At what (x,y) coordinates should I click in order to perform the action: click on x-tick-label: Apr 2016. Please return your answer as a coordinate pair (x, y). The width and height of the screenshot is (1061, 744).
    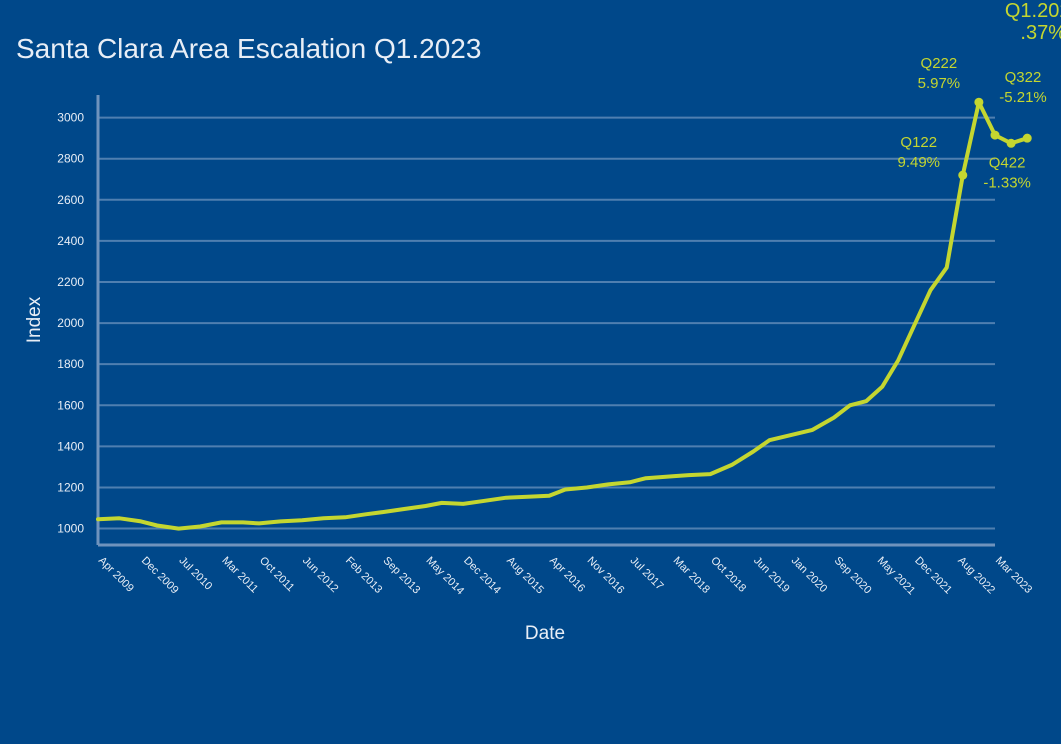
    Looking at the image, I should click on (567, 575).